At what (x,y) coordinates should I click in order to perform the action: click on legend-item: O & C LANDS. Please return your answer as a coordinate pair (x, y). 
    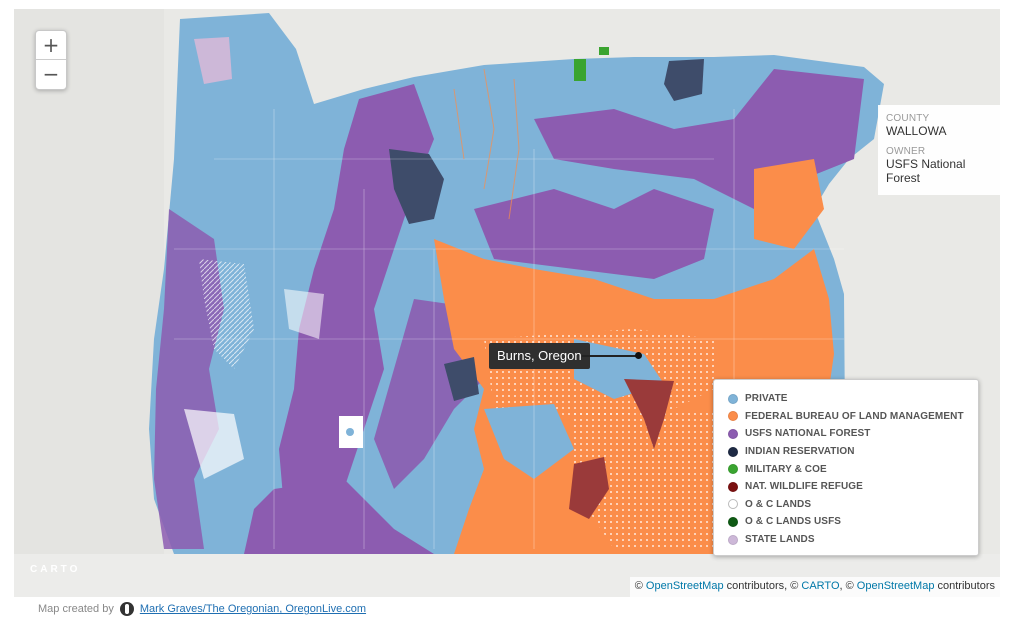
    Looking at the image, I should click on (853, 505).